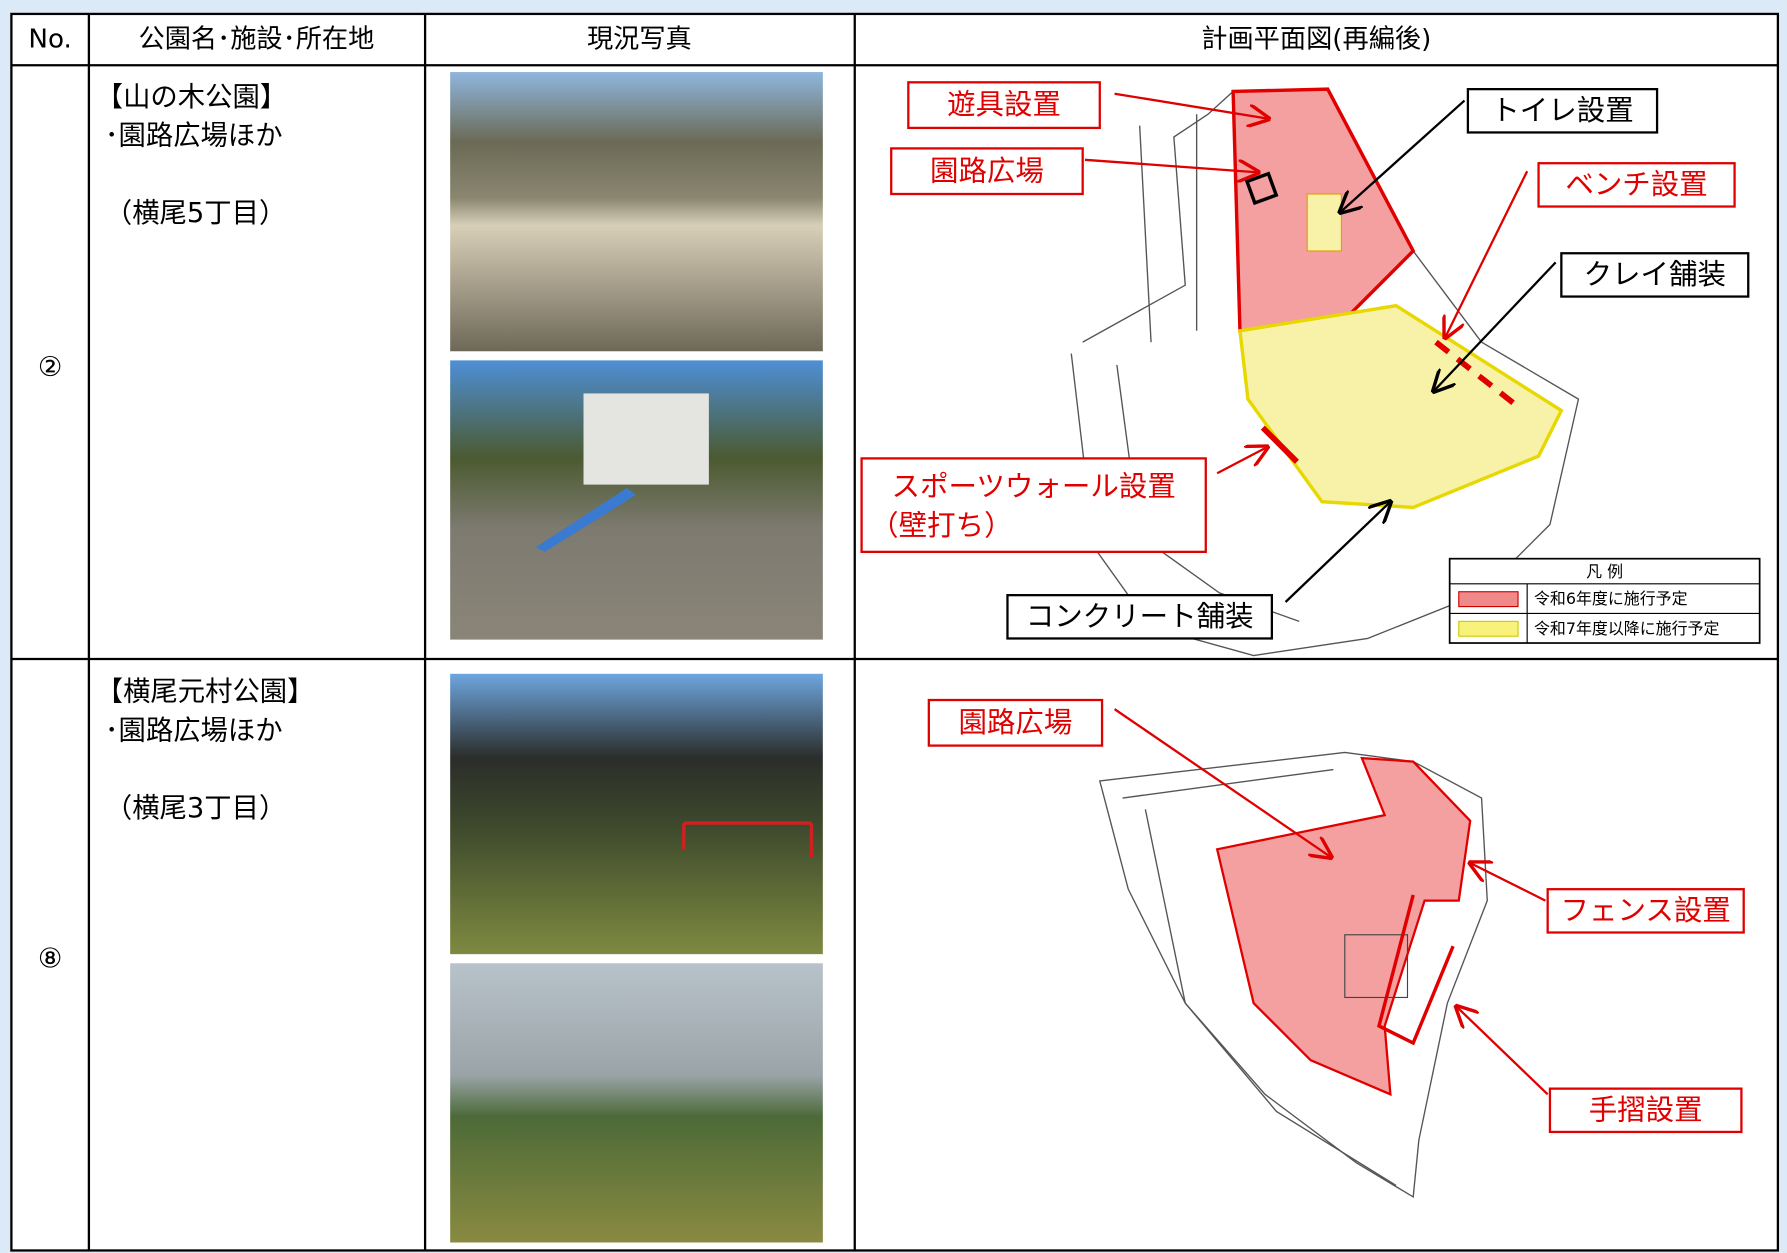 This screenshot has height=1253, width=1787. I want to click on photo-swing, so click(748, 839).